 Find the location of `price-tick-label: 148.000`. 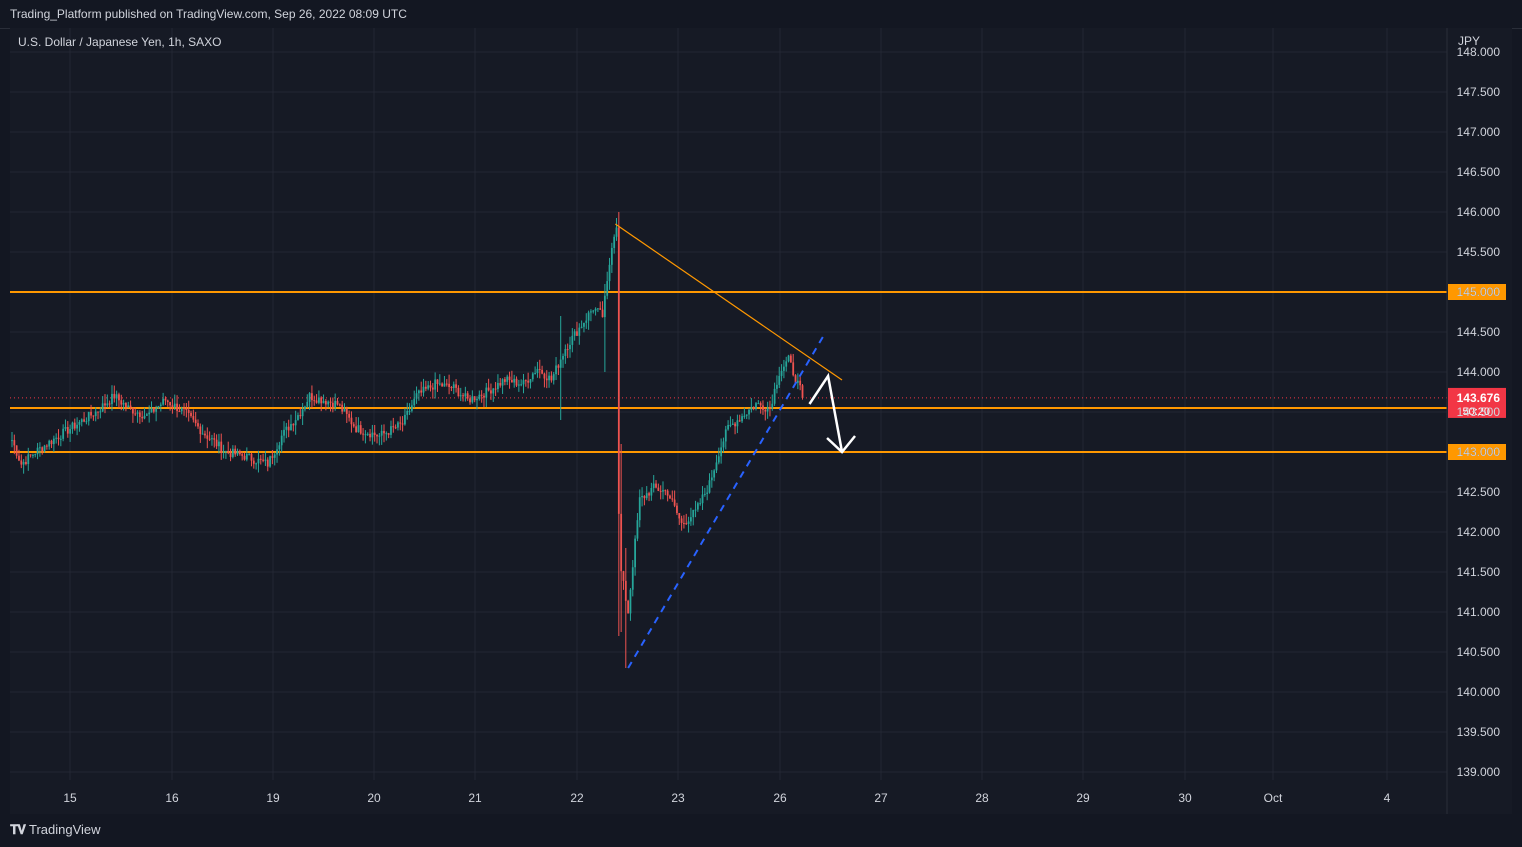

price-tick-label: 148.000 is located at coordinates (1479, 52).